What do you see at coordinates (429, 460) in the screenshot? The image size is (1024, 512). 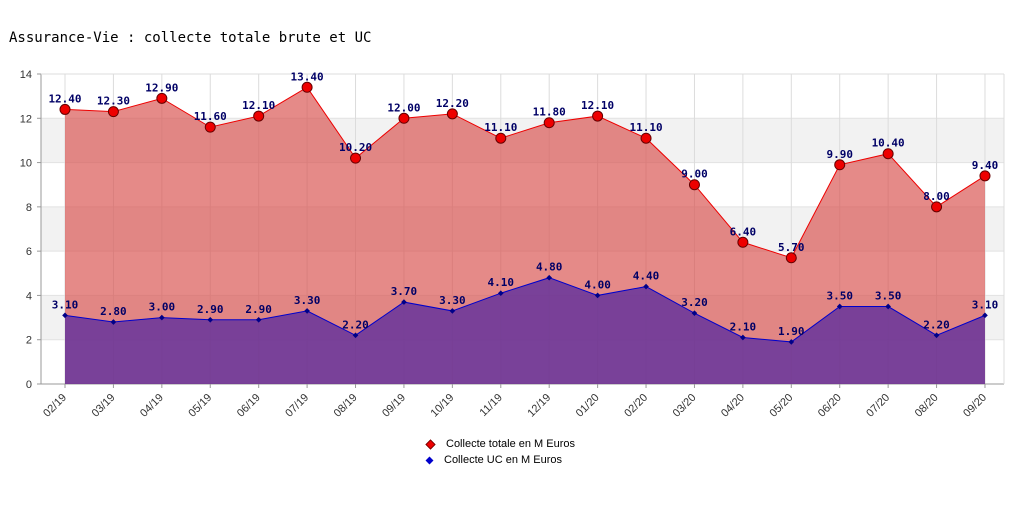 I see `legend-marker-uc` at bounding box center [429, 460].